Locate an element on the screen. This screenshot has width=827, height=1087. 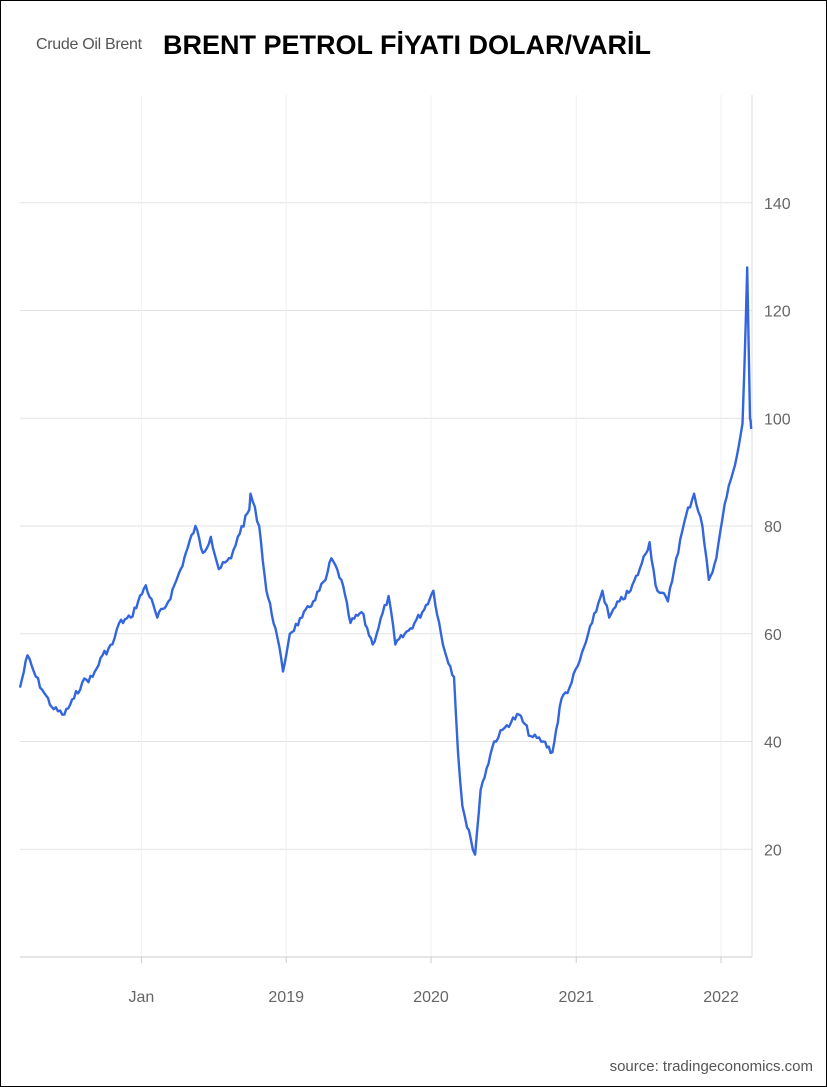
x-tick-label: 2019 is located at coordinates (286, 997).